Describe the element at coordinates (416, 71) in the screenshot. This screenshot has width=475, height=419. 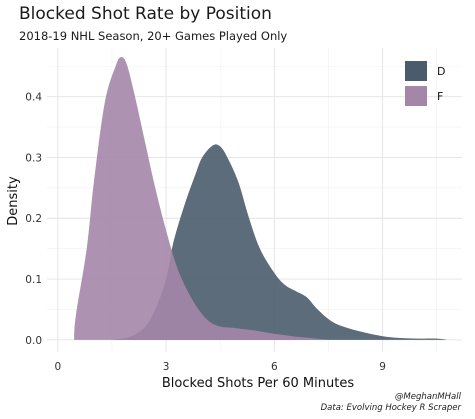
I see `legend-swatch-D` at that location.